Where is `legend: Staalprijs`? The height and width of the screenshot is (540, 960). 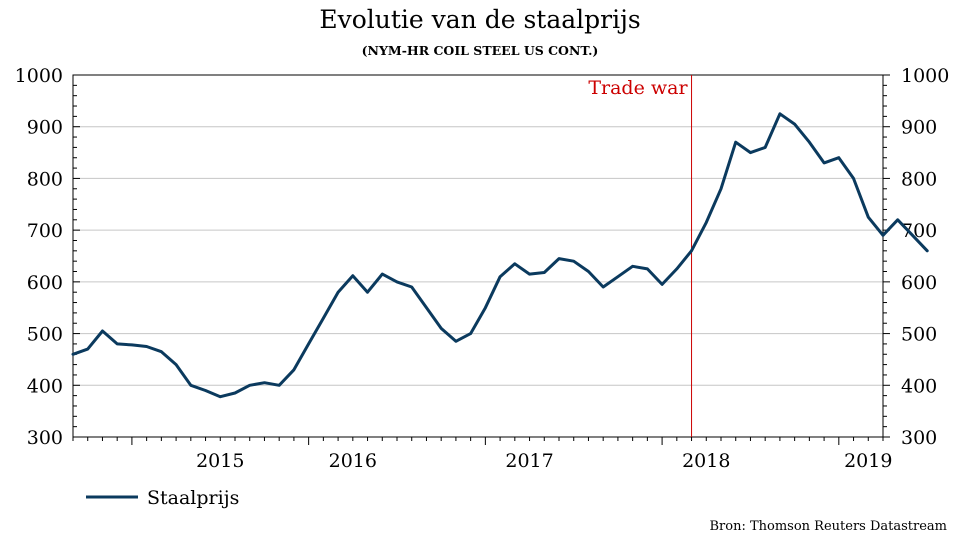
legend: Staalprijs is located at coordinates (162, 498).